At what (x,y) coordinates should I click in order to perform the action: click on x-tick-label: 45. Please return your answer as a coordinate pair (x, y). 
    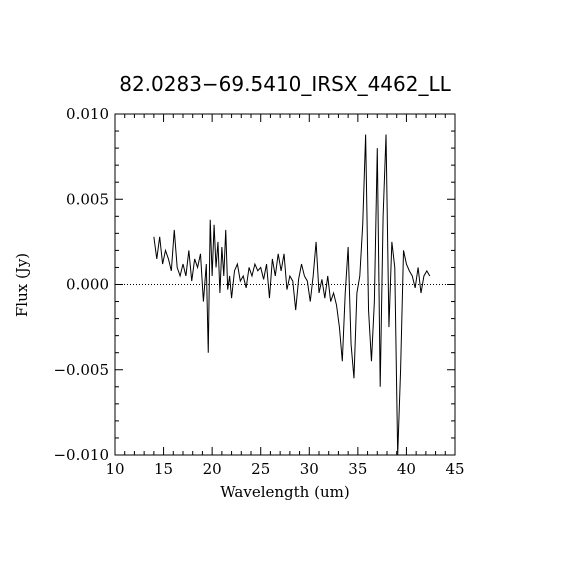
    Looking at the image, I should click on (454, 469).